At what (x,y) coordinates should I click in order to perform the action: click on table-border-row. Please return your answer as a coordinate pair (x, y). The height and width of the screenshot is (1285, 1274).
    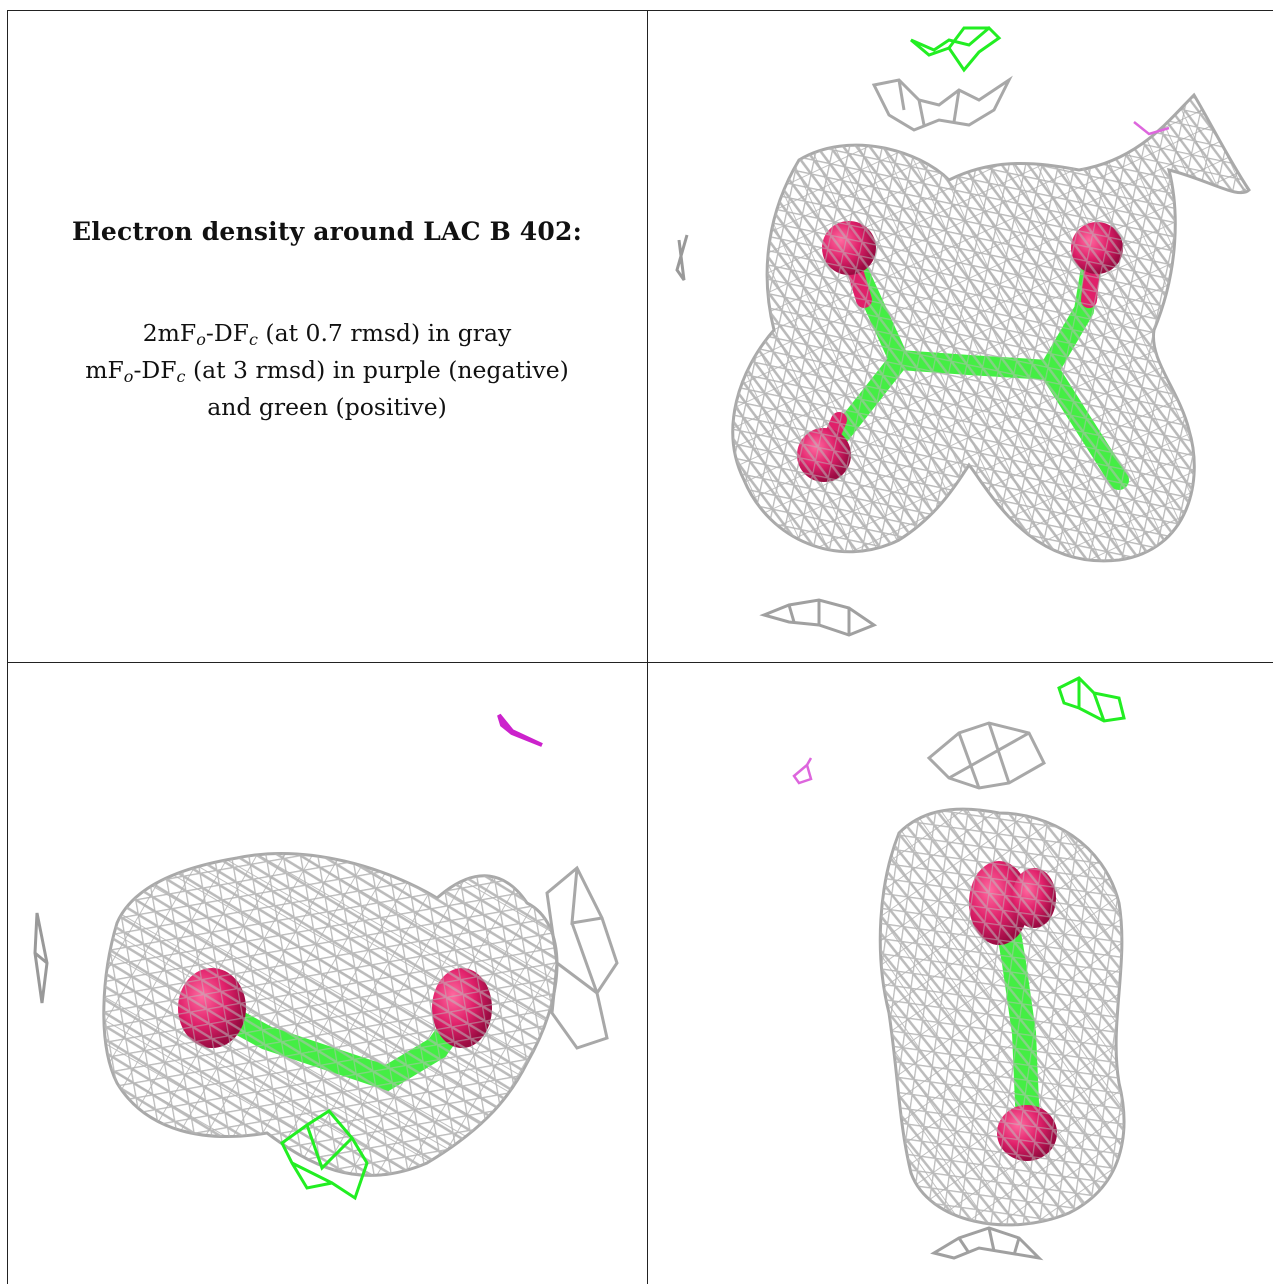
    Looking at the image, I should click on (640, 662).